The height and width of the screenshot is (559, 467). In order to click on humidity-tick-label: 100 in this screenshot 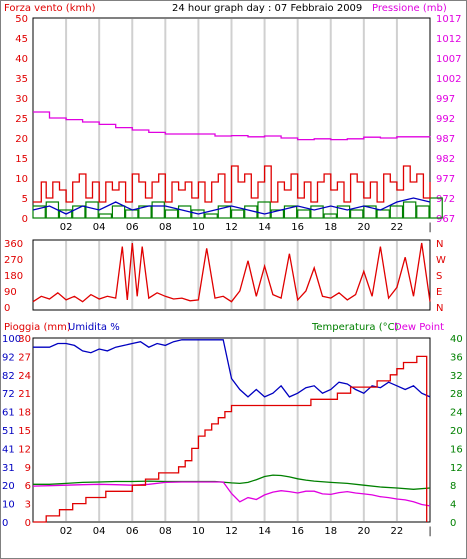, I will do `click(11, 339)`.